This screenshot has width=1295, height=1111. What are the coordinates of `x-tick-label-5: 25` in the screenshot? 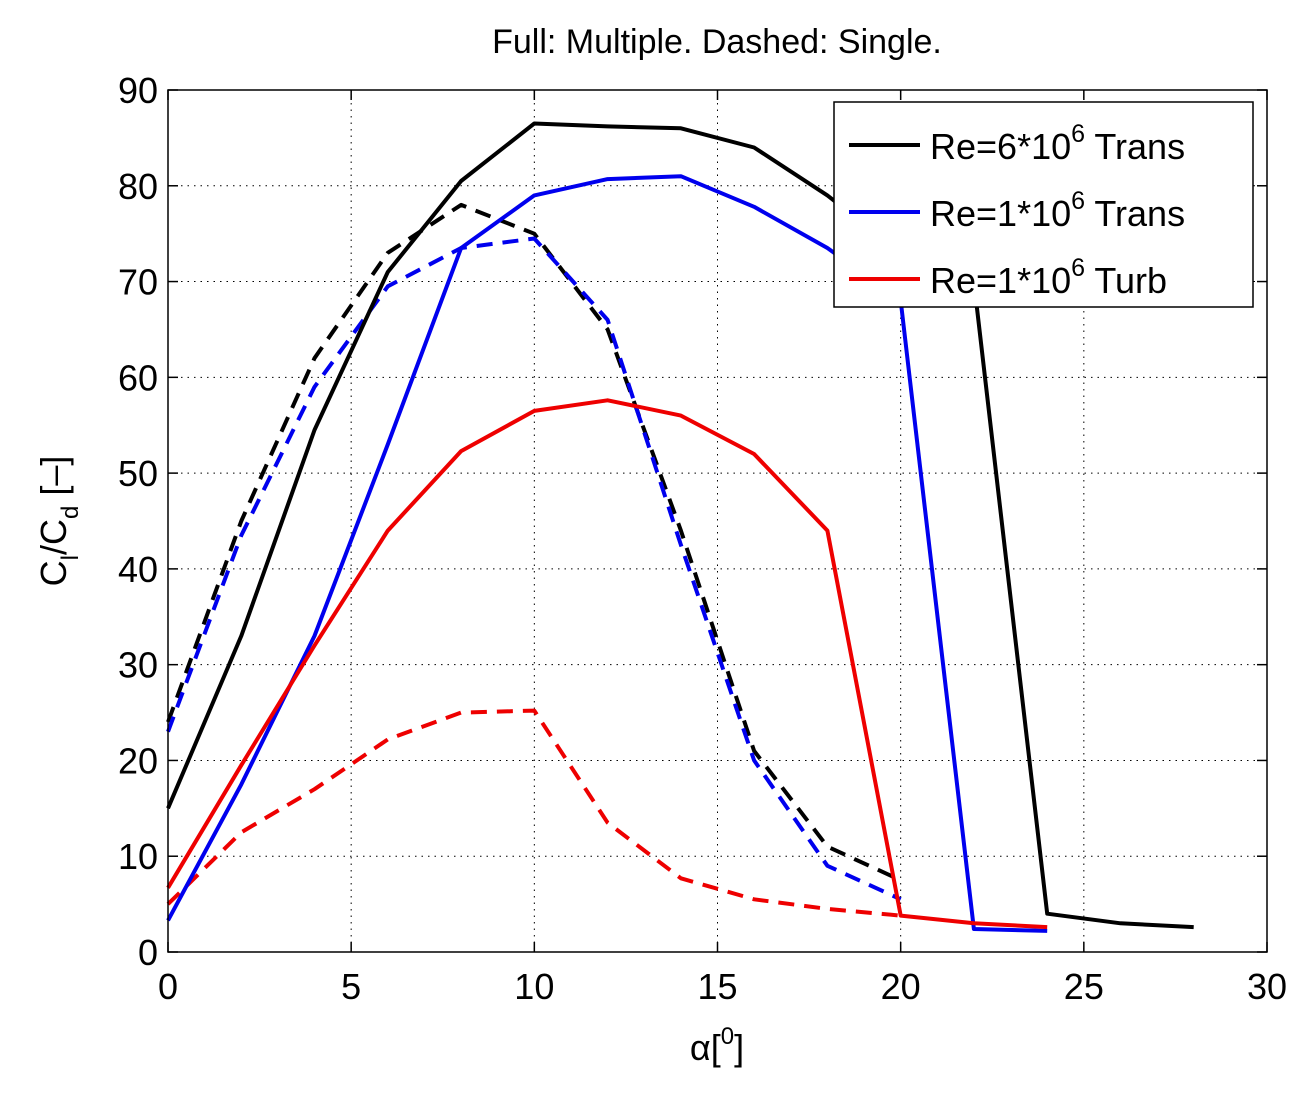 It's located at (1084, 986).